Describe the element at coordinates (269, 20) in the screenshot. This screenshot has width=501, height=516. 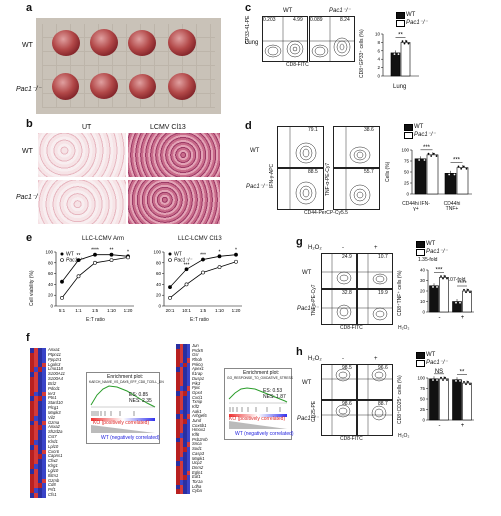
I see `flow-c-wt-q1: 0.203` at that location.